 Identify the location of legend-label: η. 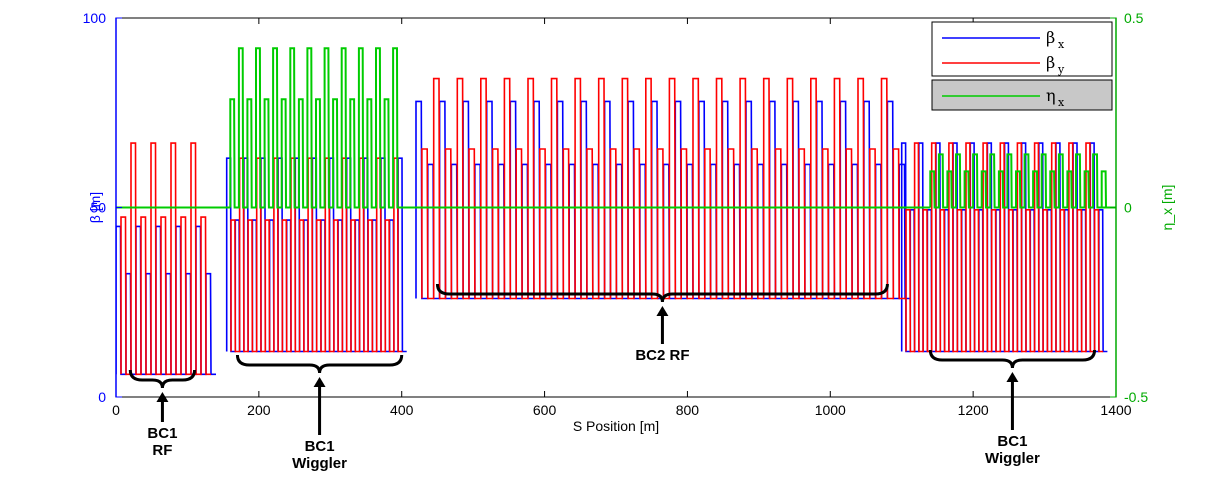
(1051, 95).